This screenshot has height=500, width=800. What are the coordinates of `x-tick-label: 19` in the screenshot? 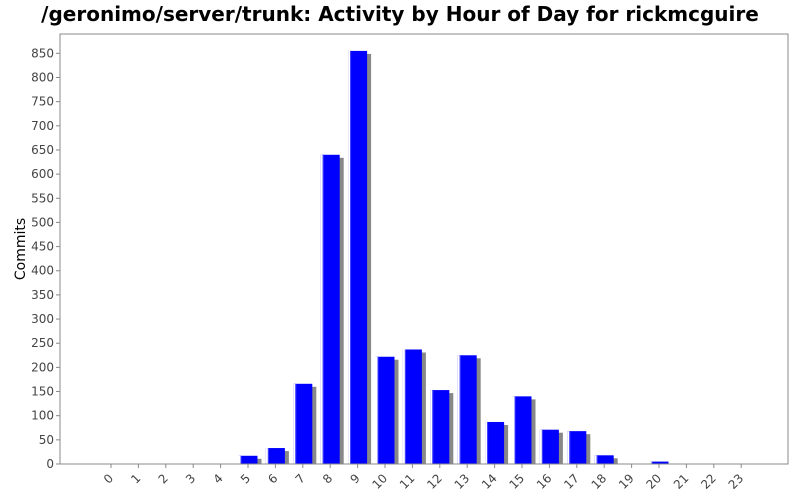 It's located at (626, 481).